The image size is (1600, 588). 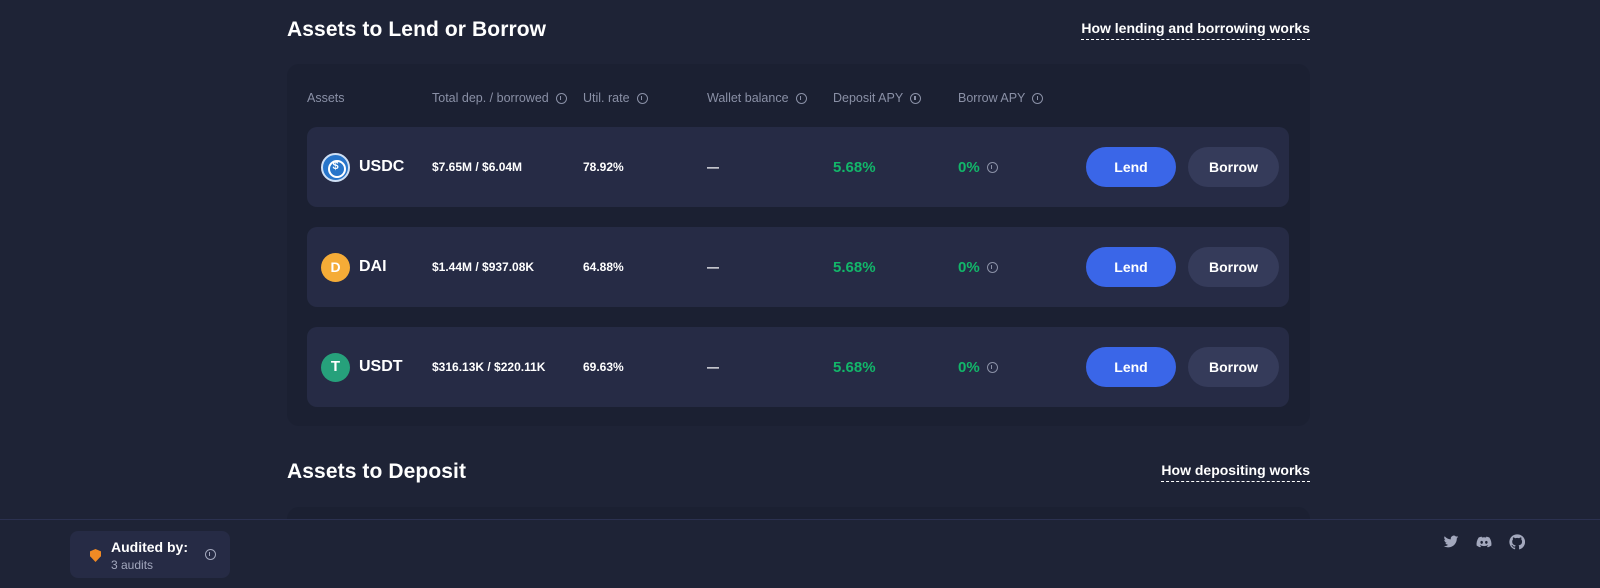 What do you see at coordinates (382, 166) in the screenshot?
I see `asset-symbol: USDC` at bounding box center [382, 166].